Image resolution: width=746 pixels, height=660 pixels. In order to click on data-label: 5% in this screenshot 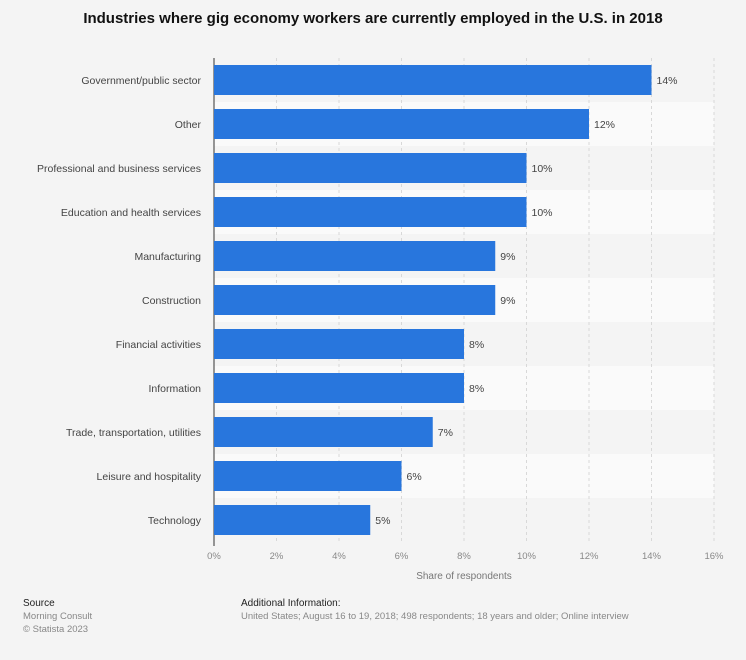, I will do `click(382, 521)`.